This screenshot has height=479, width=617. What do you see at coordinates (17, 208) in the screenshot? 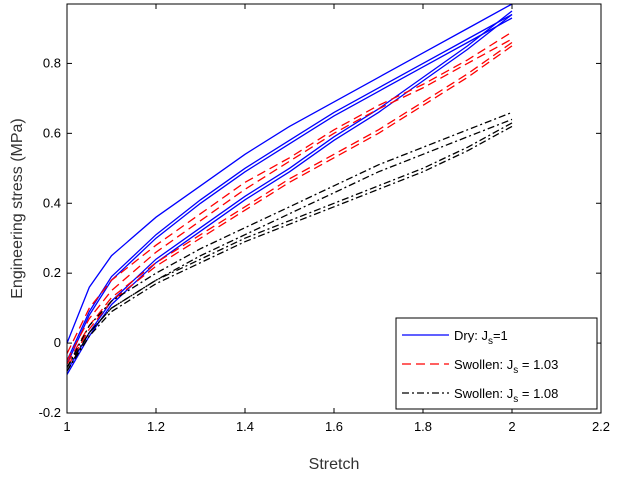
I see `y-axis-label: Engineering stress (MPa)` at bounding box center [17, 208].